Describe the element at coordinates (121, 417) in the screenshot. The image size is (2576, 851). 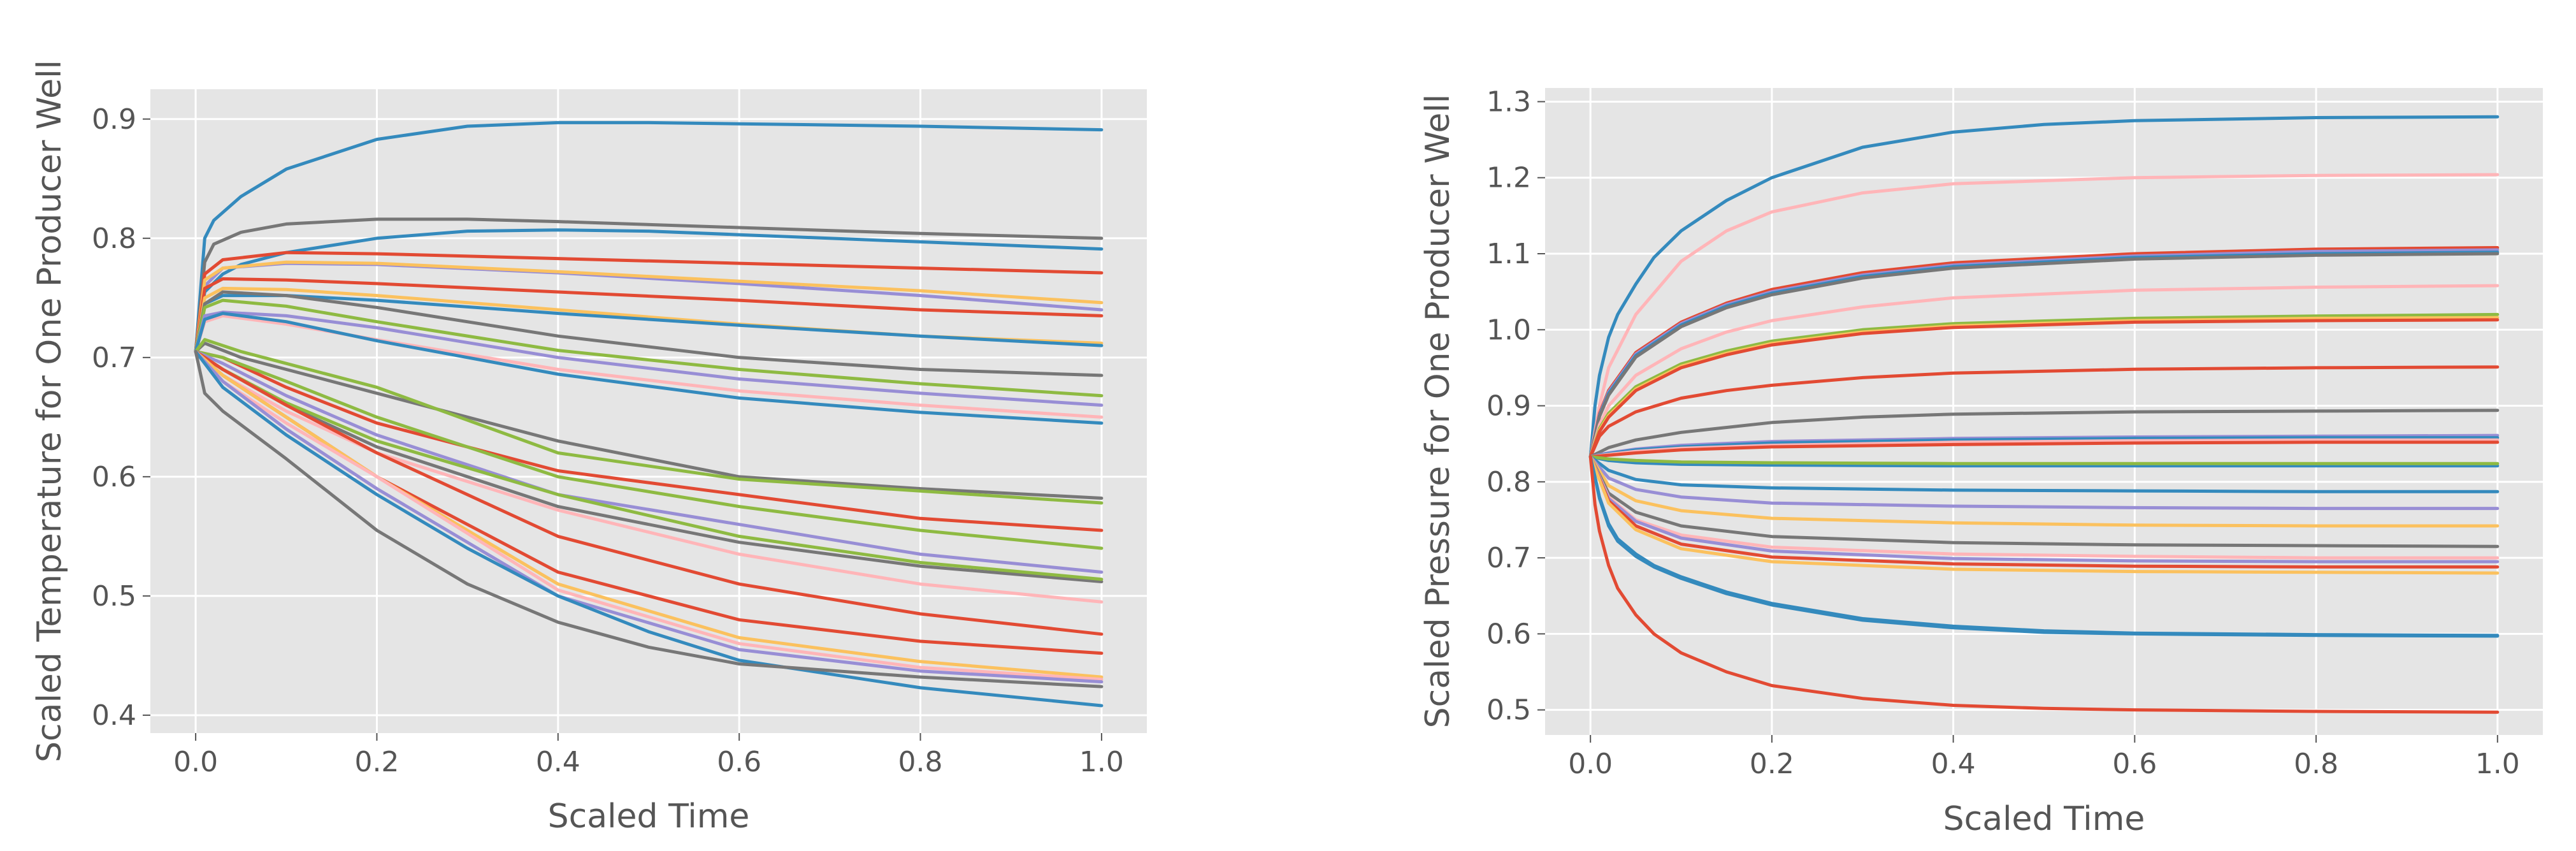
I see `y-tick-labels: 0.4 0.5 0.6 0.7 0.8 0.9` at that location.